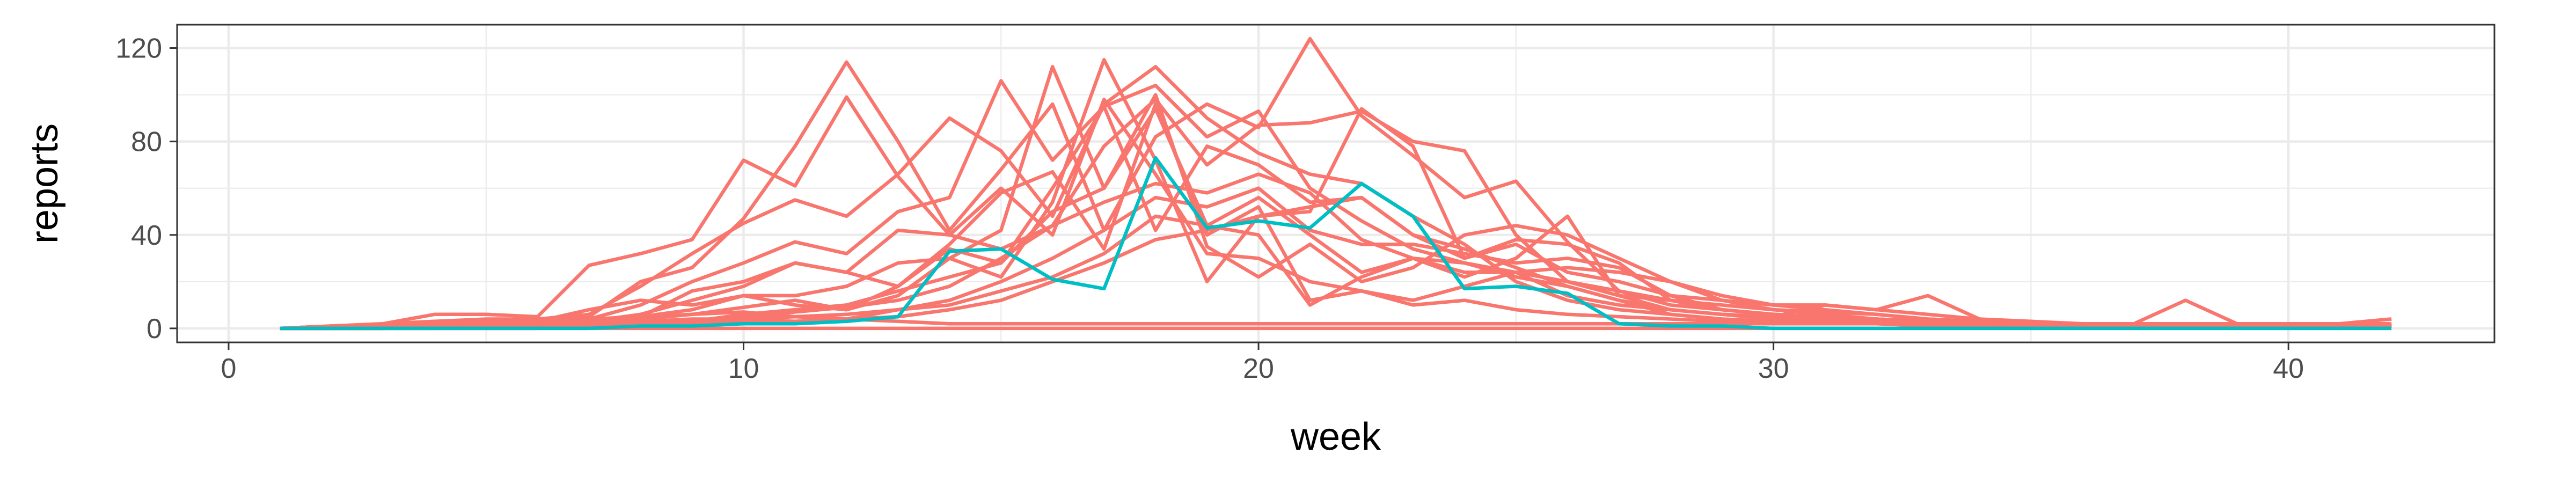 This screenshot has width=2576, height=483. Describe the element at coordinates (146, 235) in the screenshot. I see `y-tick-label: 40` at that location.